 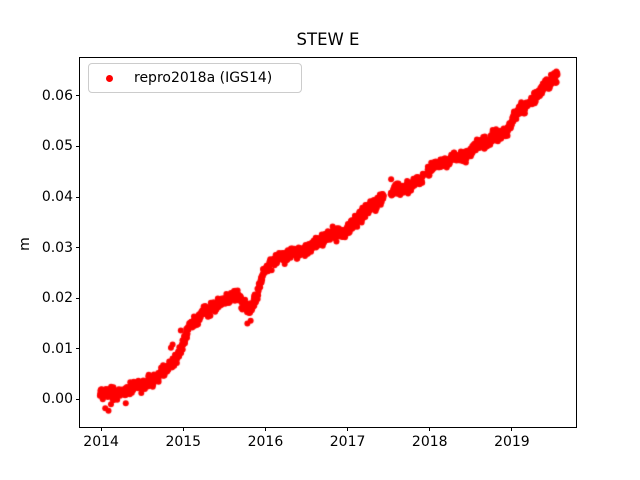 I want to click on x-tick-label: 2015, so click(x=183, y=442).